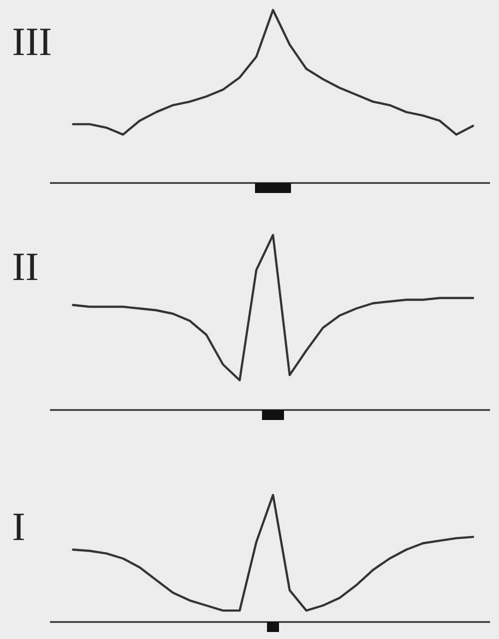  I want to click on chart-title: III, so click(32, 41).